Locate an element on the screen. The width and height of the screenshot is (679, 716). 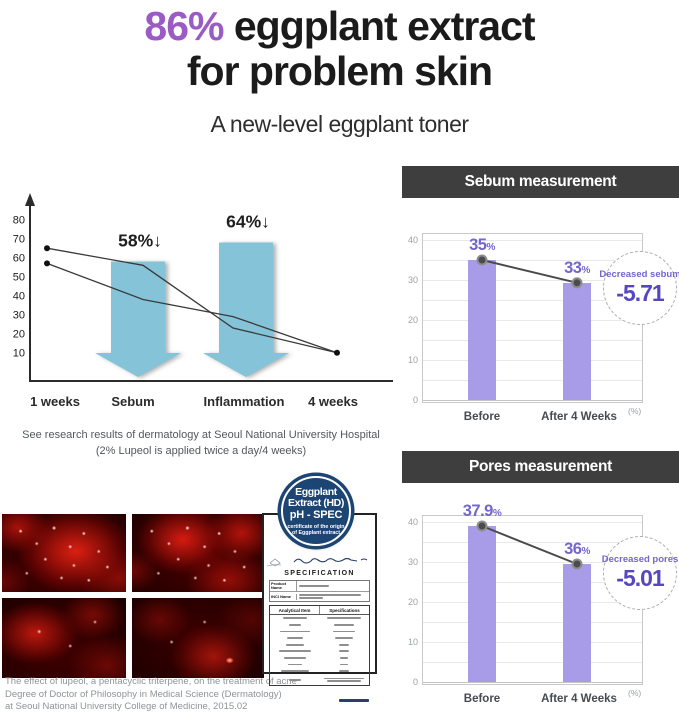
x-axis-label: Sebum is located at coordinates (132, 401).